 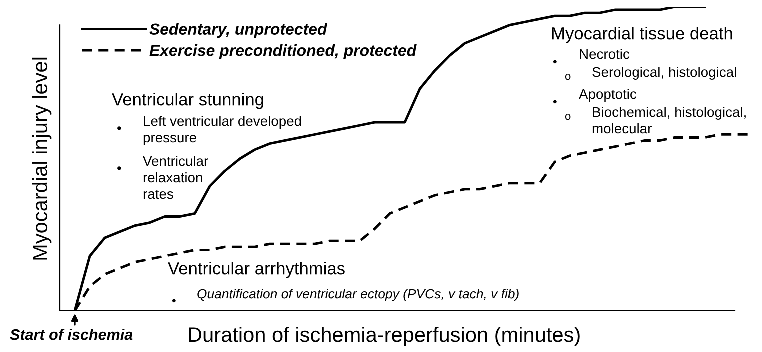 What do you see at coordinates (605, 54) in the screenshot?
I see `annotation: Necrotic` at bounding box center [605, 54].